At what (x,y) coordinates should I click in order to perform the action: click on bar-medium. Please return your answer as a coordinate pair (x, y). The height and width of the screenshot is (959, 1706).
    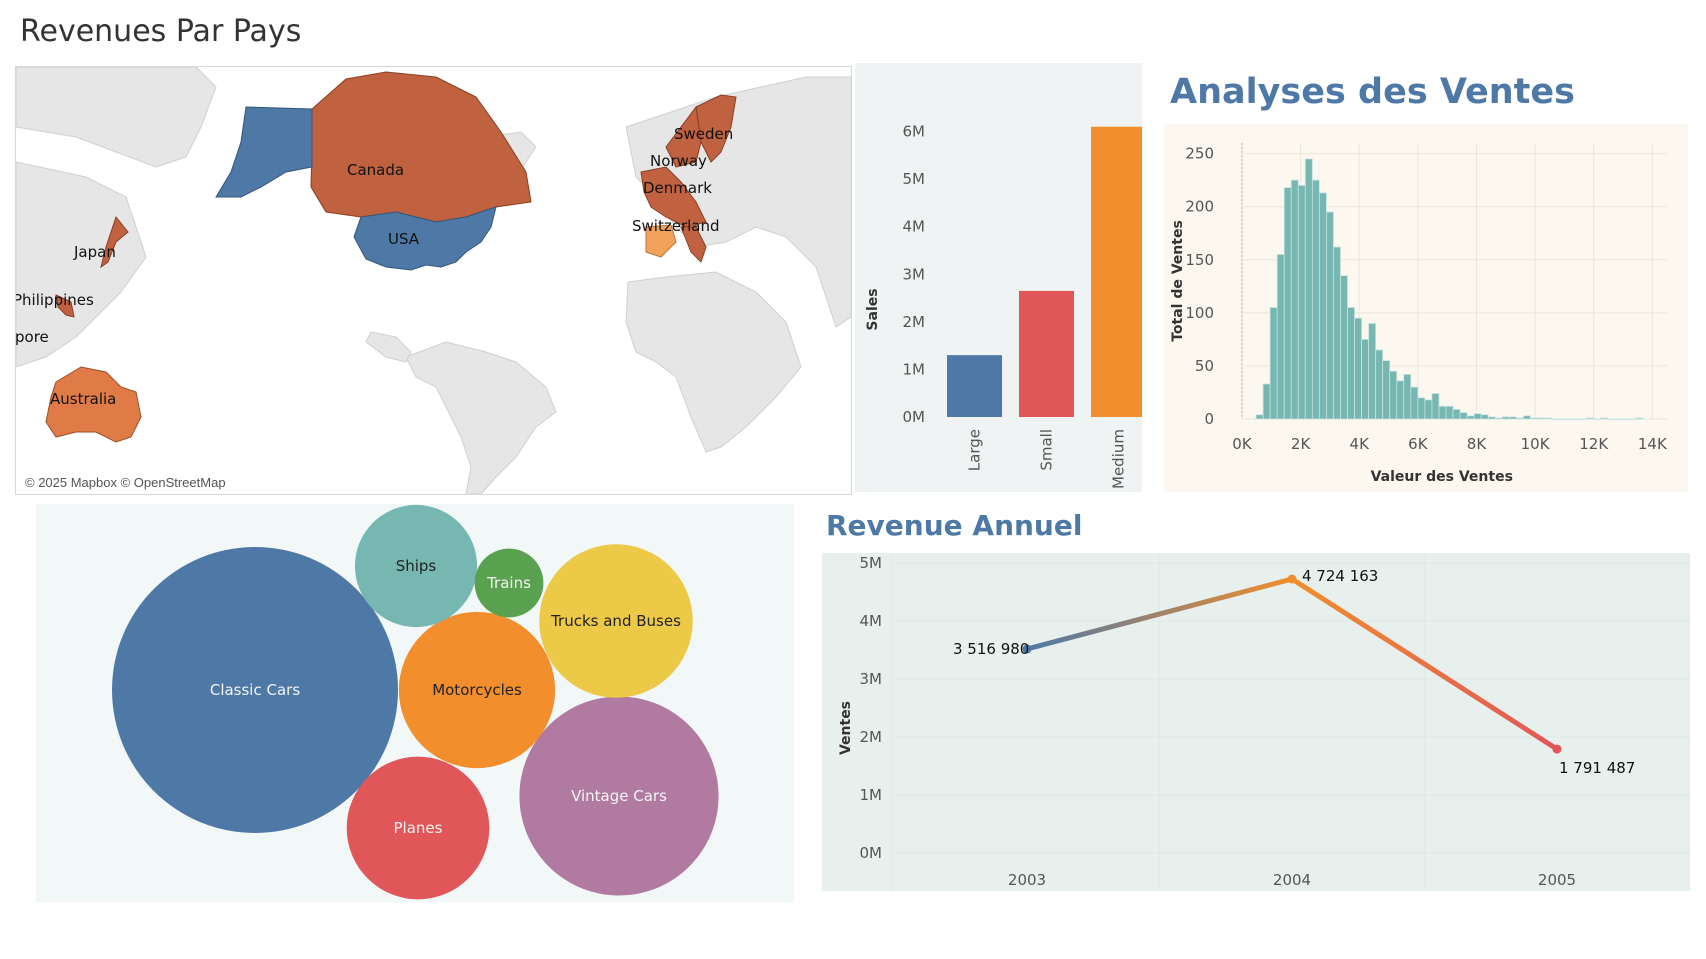
    Looking at the image, I should click on (1118, 272).